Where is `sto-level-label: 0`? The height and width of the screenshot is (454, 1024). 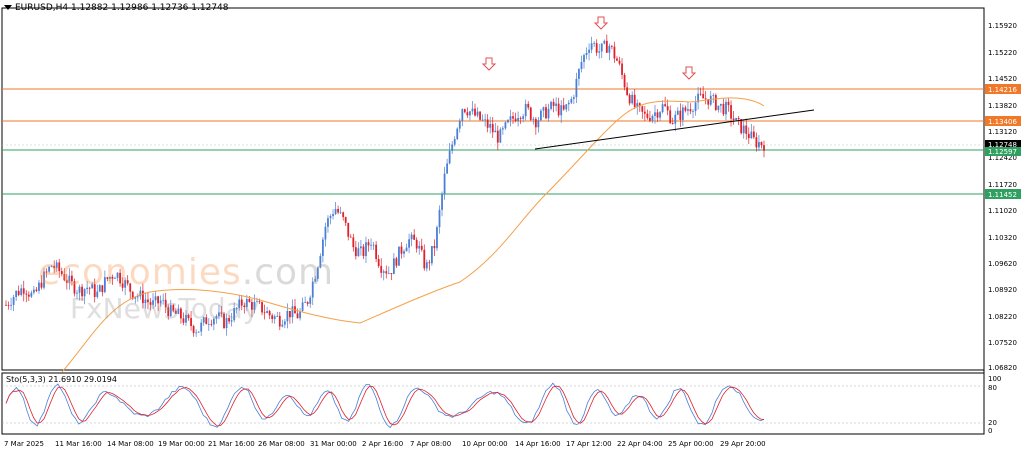
sto-level-label: 0 is located at coordinates (990, 431).